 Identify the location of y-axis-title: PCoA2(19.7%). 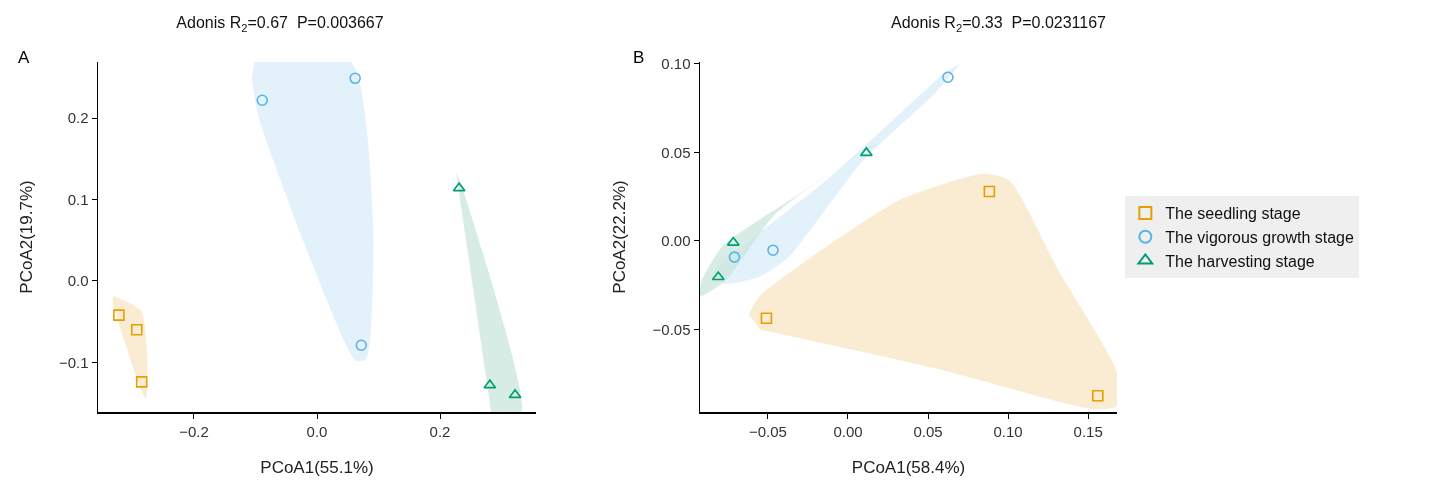
(26, 237).